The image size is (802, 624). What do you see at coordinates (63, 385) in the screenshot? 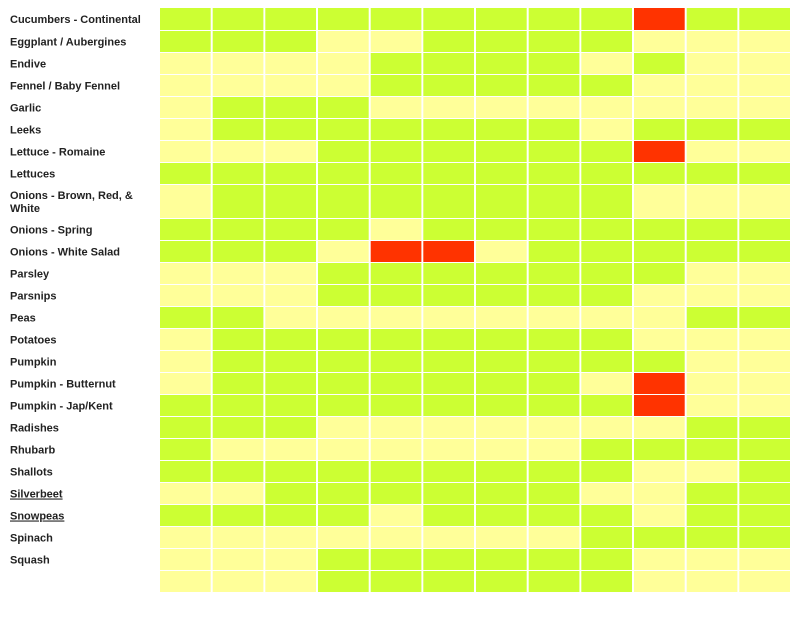
I see `row-label: Pumpkin - Butternut` at bounding box center [63, 385].